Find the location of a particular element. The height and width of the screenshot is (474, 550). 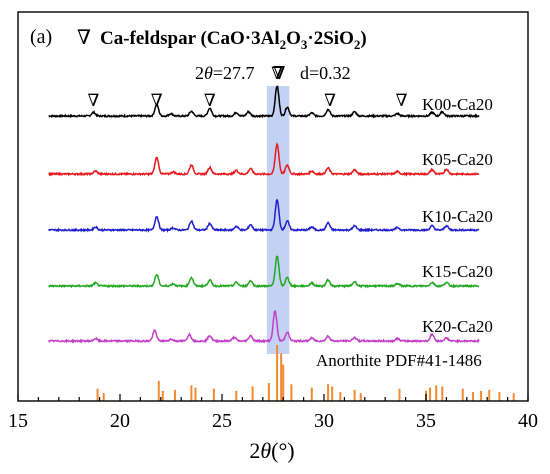

series-label-3: K15-Ca20 is located at coordinates (457, 271).